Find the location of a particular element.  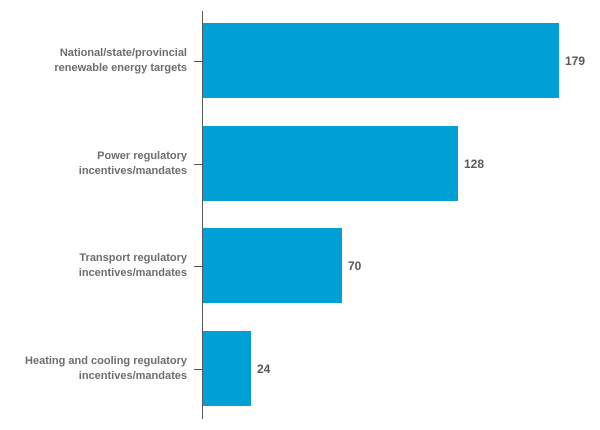

value-label: 24 is located at coordinates (264, 368).